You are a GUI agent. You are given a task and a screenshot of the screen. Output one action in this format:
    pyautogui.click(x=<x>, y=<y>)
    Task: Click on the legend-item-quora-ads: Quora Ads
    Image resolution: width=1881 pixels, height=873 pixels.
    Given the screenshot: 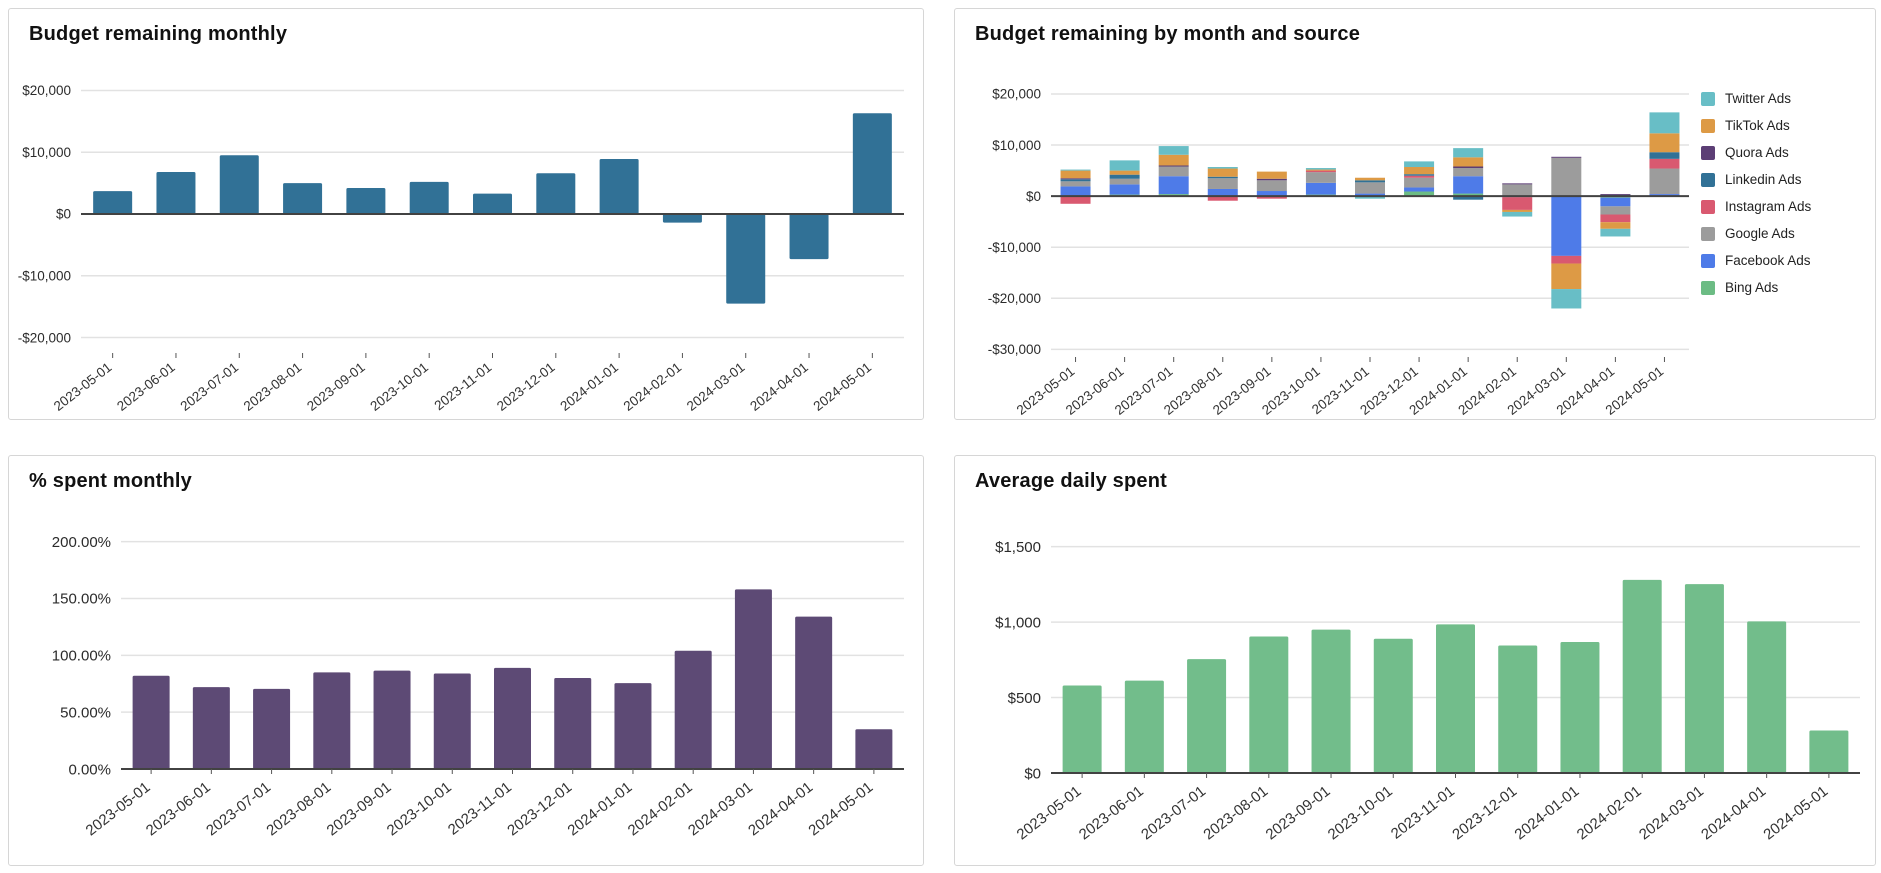 What is the action you would take?
    pyautogui.click(x=1756, y=152)
    